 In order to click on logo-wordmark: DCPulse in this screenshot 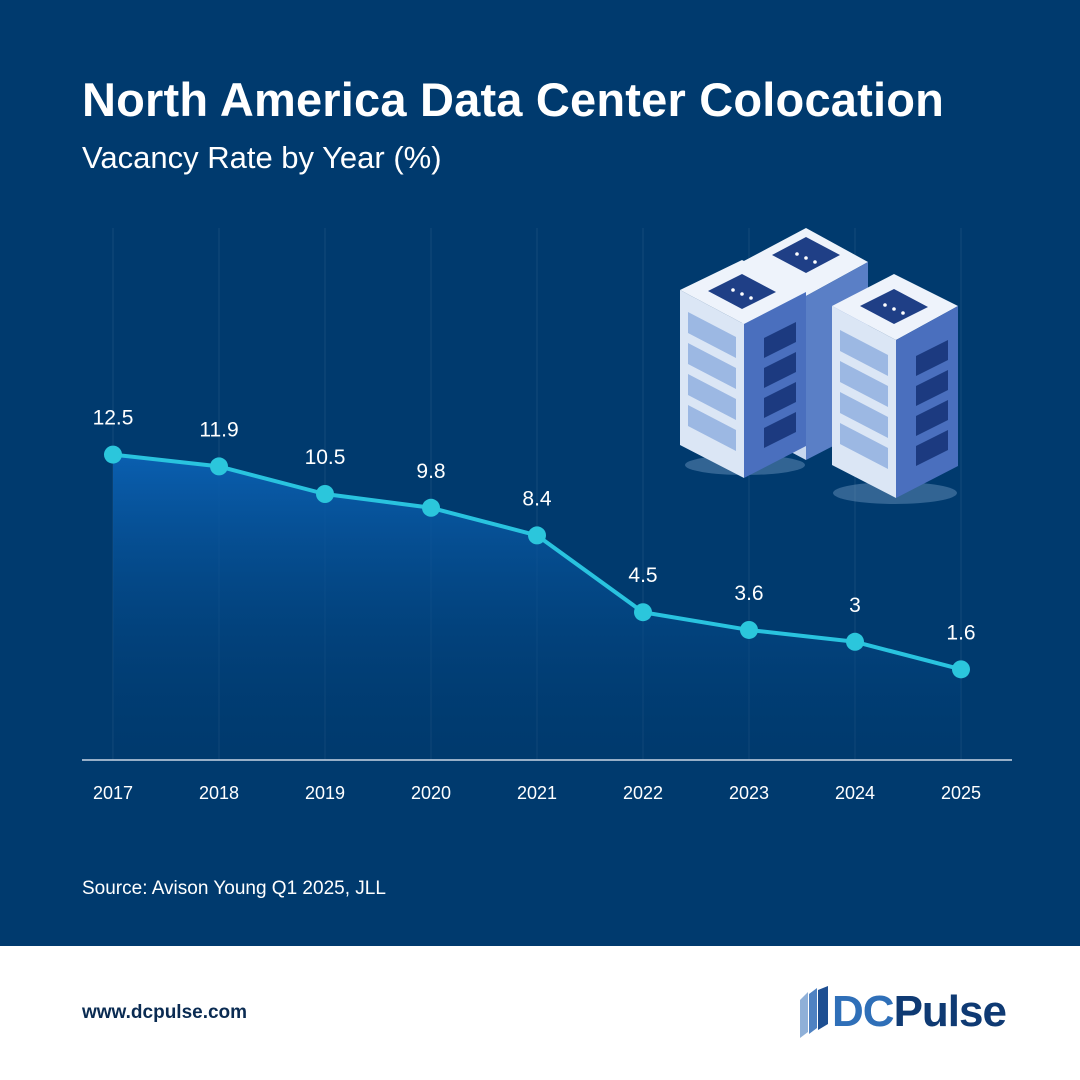, I will do `click(919, 1011)`.